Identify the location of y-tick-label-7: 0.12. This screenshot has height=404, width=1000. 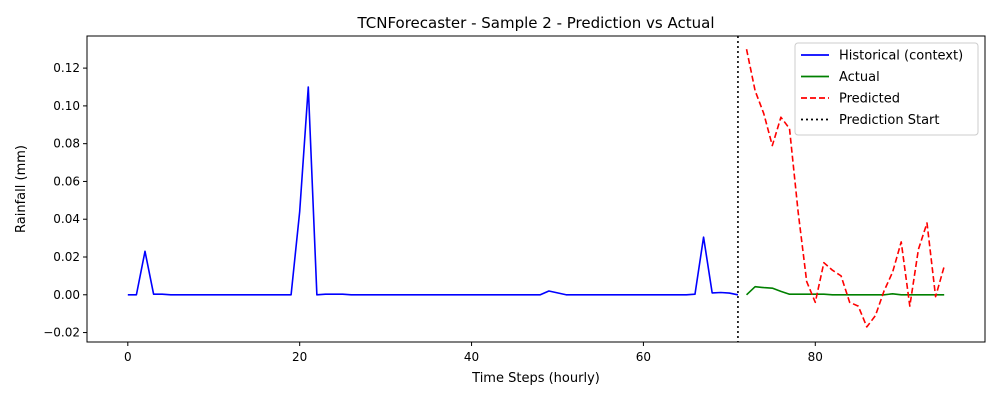
(66, 68).